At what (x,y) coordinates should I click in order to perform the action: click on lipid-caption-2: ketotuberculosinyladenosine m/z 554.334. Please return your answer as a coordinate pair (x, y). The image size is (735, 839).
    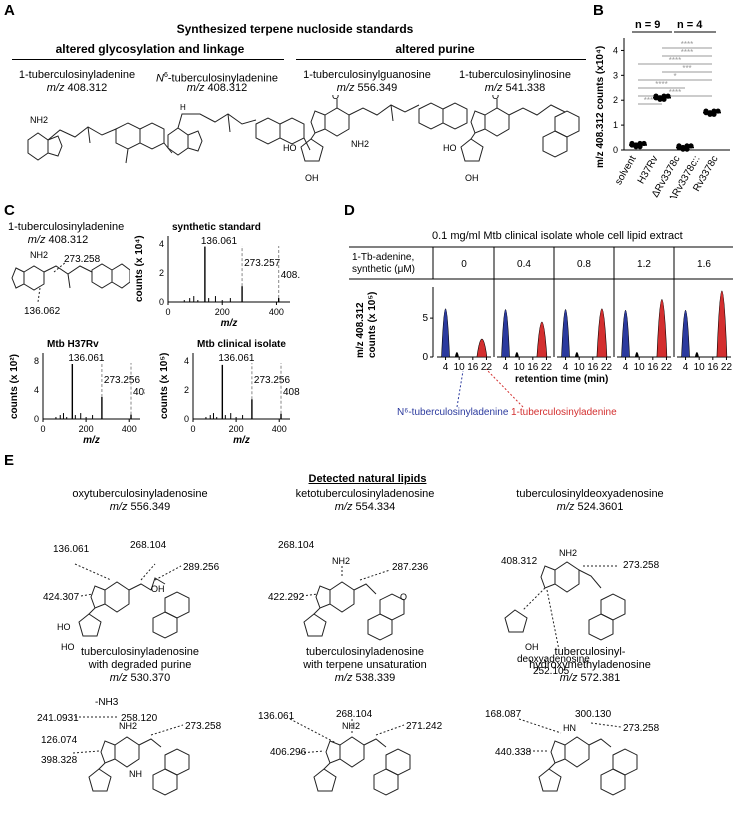
    Looking at the image, I should click on (365, 501).